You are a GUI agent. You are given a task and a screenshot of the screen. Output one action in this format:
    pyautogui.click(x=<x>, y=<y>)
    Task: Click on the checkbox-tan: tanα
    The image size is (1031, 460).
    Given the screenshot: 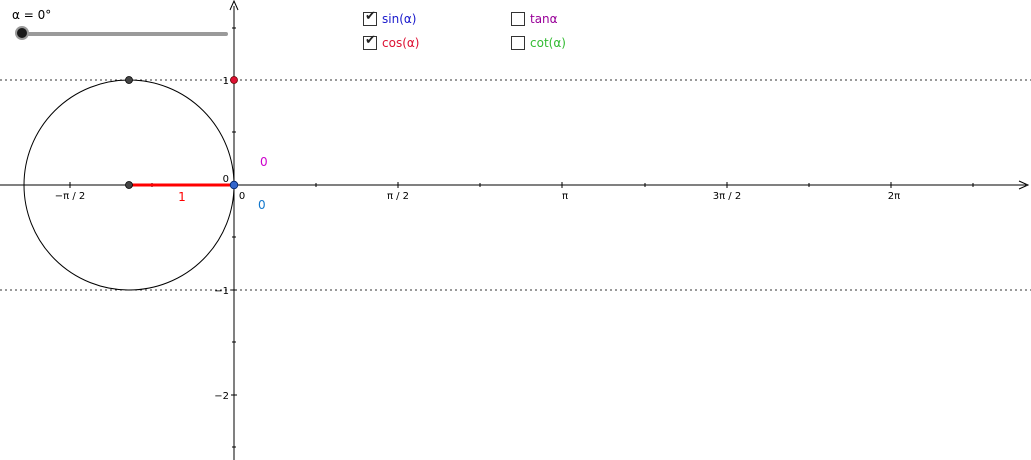 What is the action you would take?
    pyautogui.click(x=534, y=19)
    